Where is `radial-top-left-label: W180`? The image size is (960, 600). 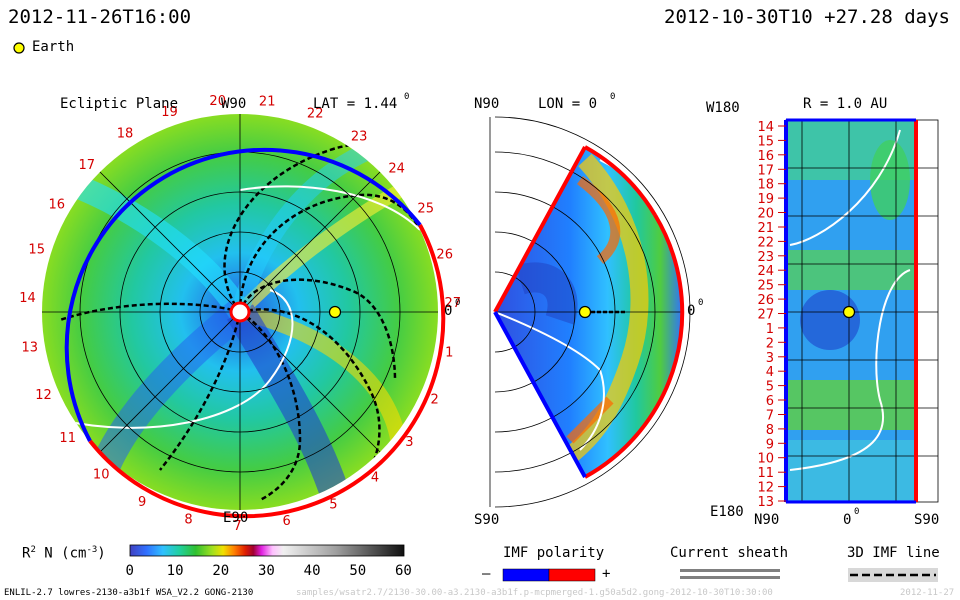
radial-top-left-label: W180 is located at coordinates (723, 108).